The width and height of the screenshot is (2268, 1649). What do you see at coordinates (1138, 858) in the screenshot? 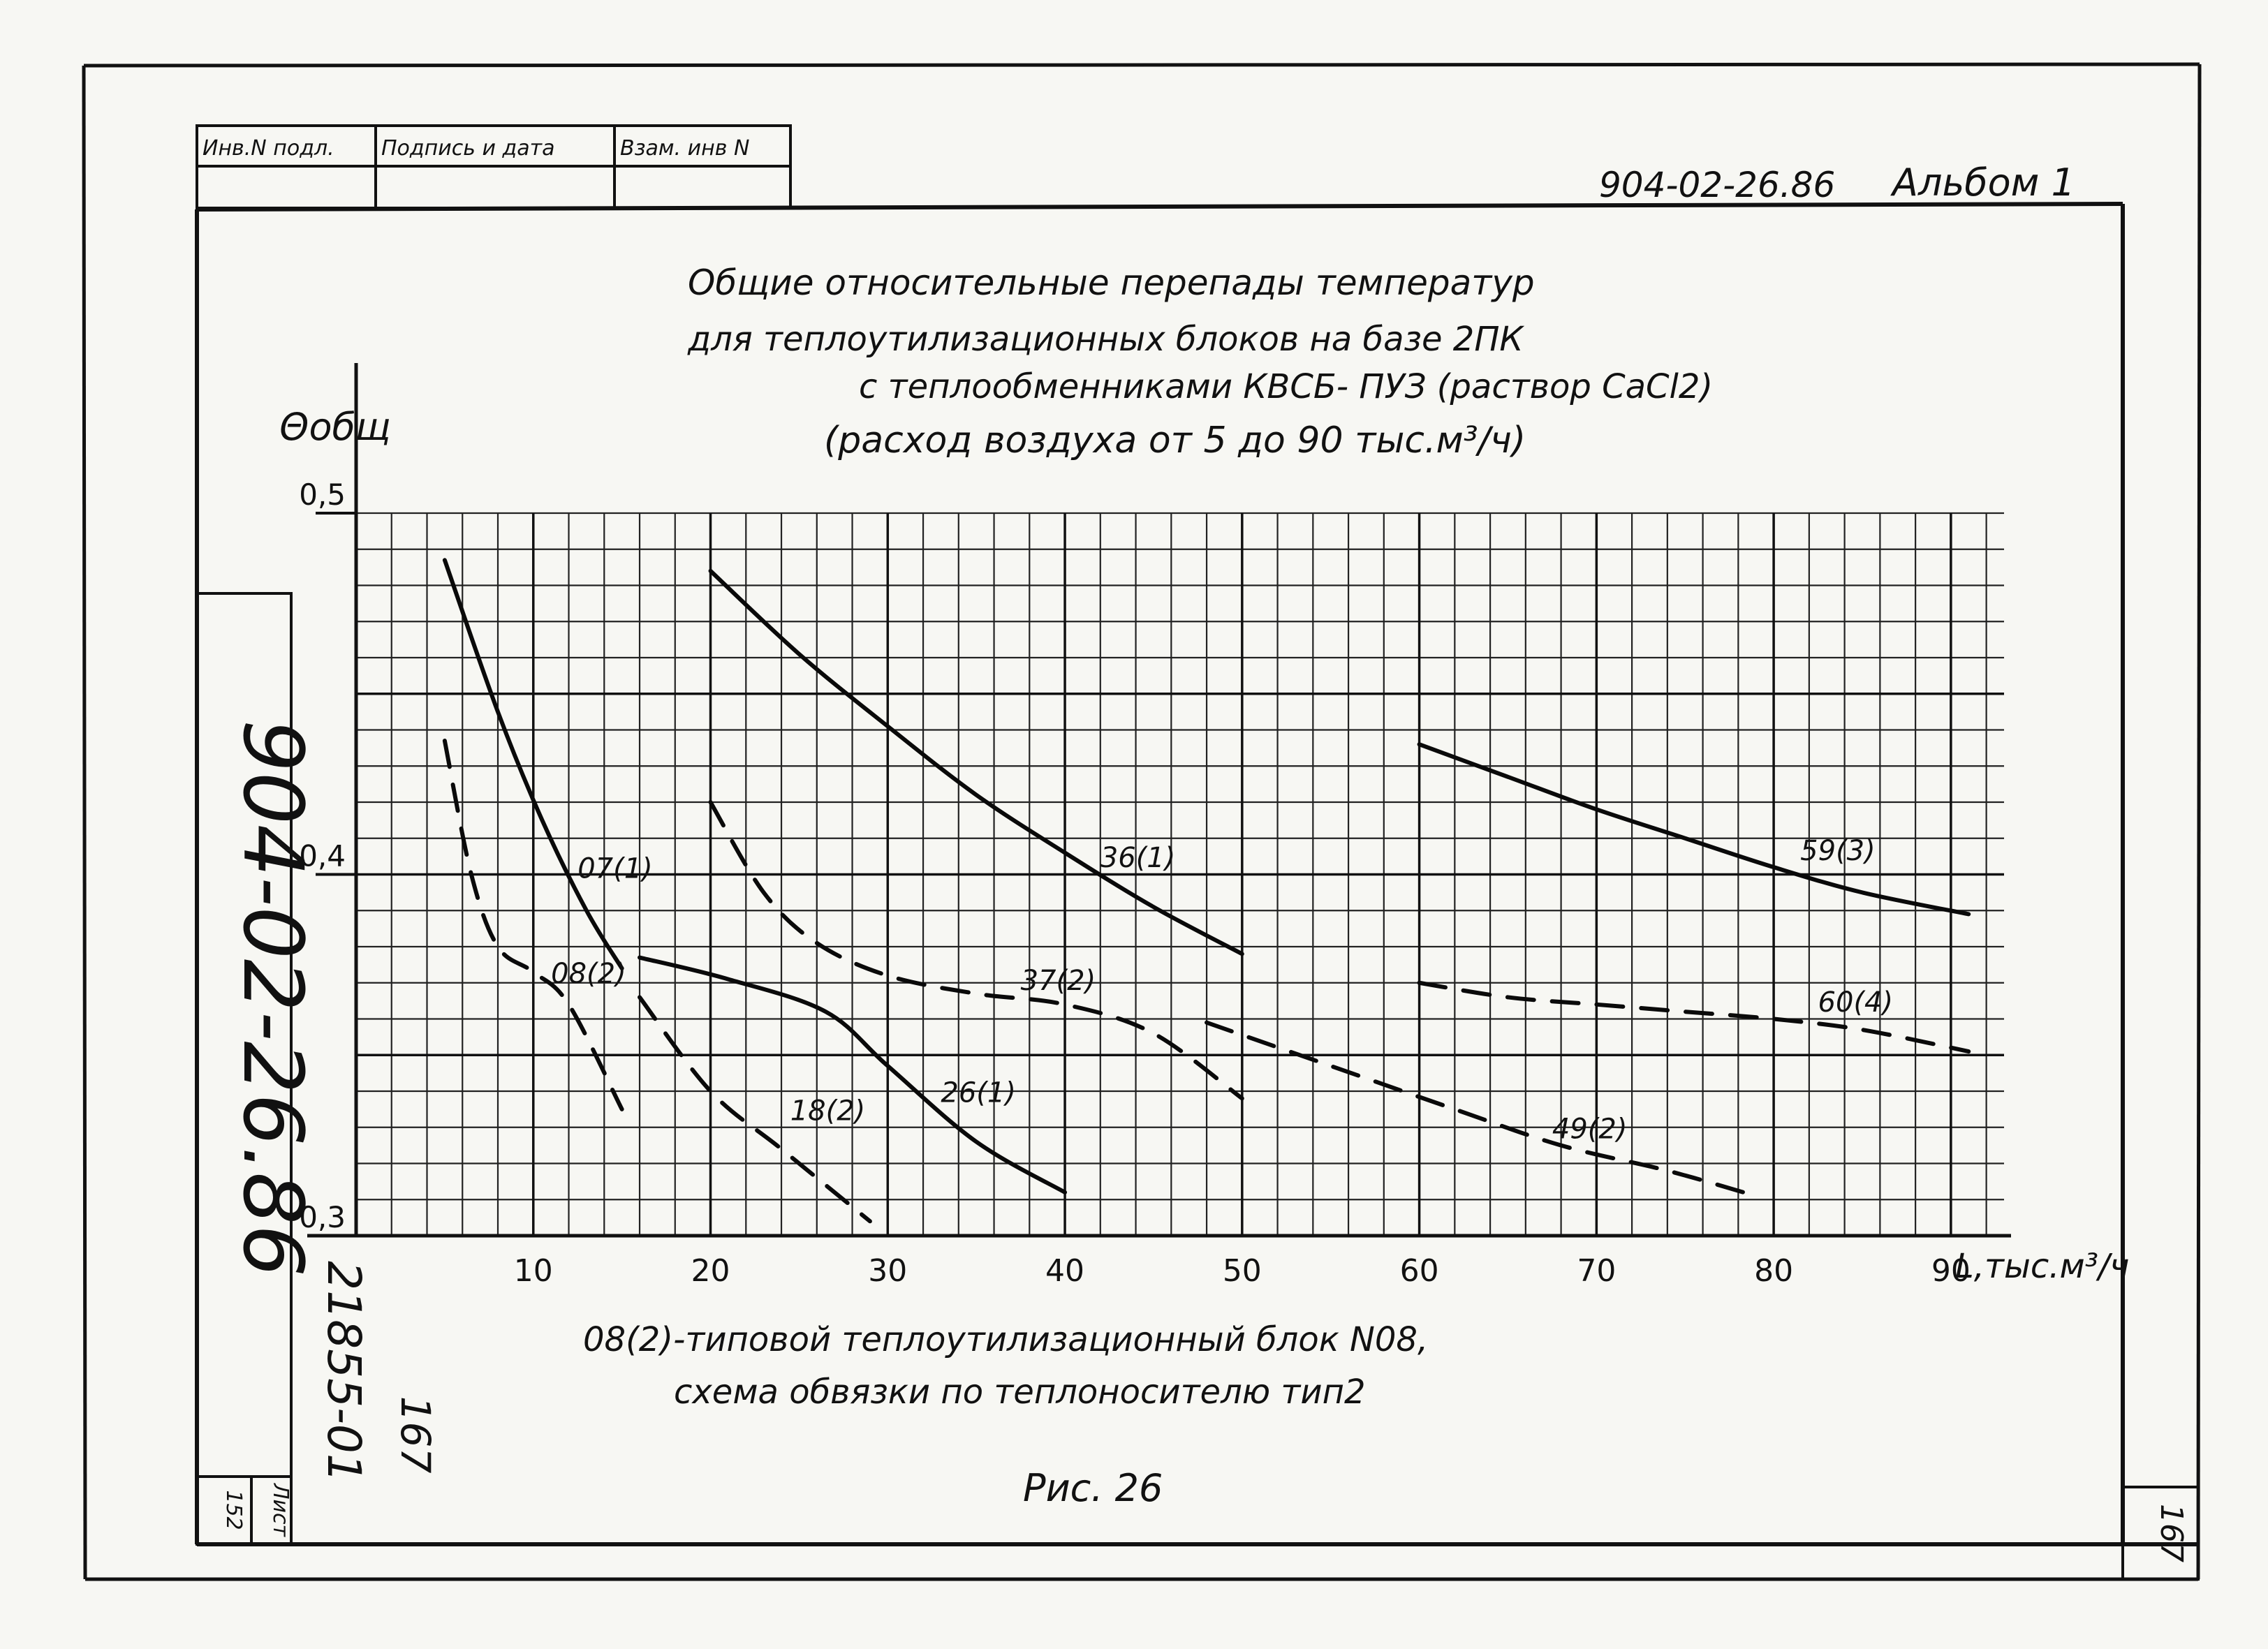
I see `series-label-361: 36(1)` at bounding box center [1138, 858].